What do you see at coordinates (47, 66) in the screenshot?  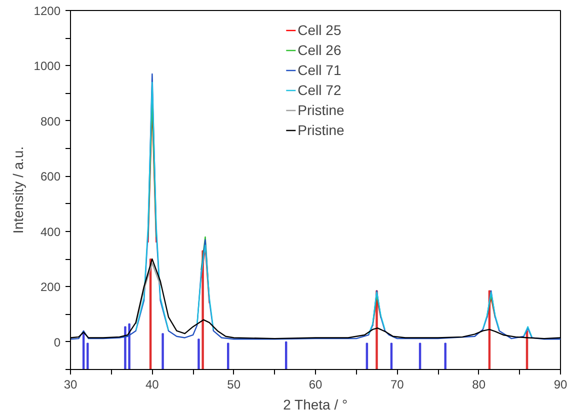 I see `y-tick-label: 1000` at bounding box center [47, 66].